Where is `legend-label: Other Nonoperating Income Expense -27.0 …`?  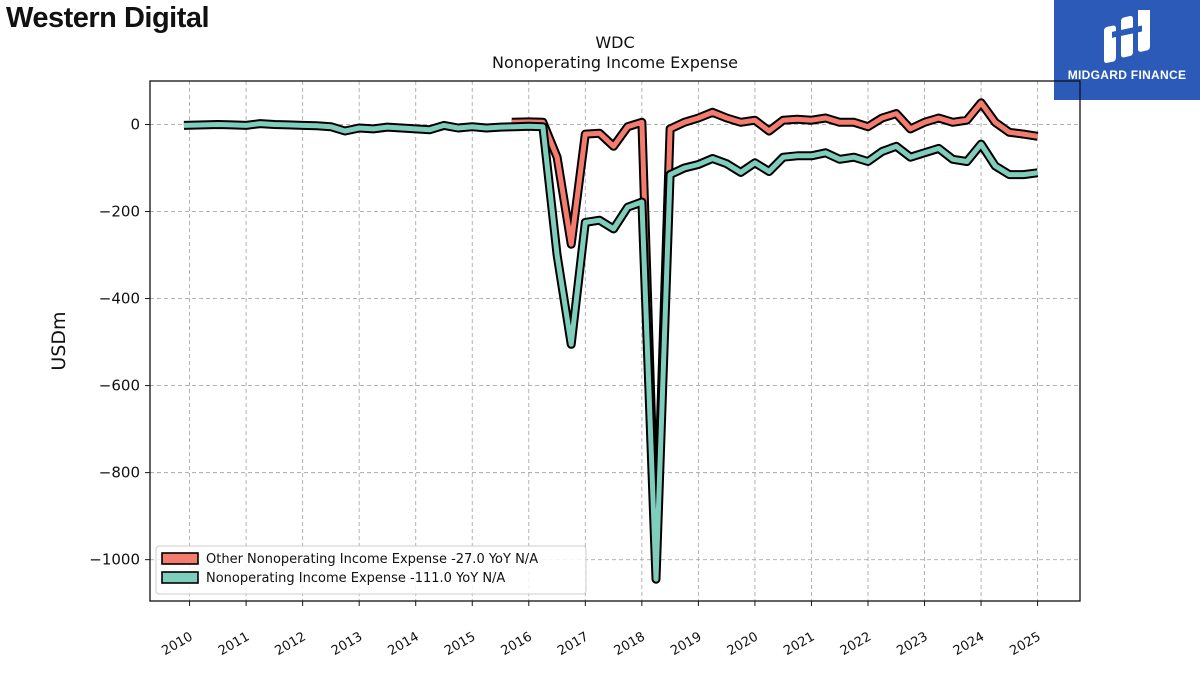
legend-label: Other Nonoperating Income Expense -27.0 … is located at coordinates (372, 559).